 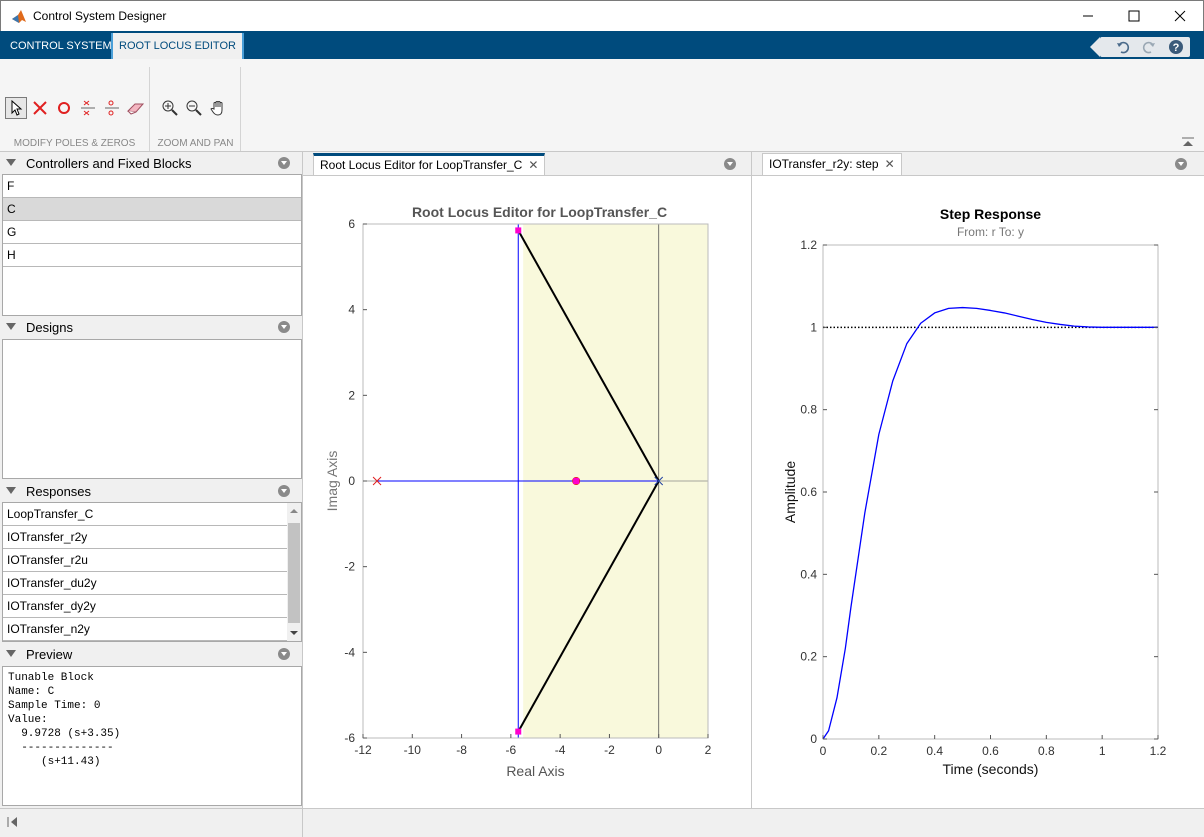 What do you see at coordinates (40, 108) in the screenshot?
I see `add-pole-button` at bounding box center [40, 108].